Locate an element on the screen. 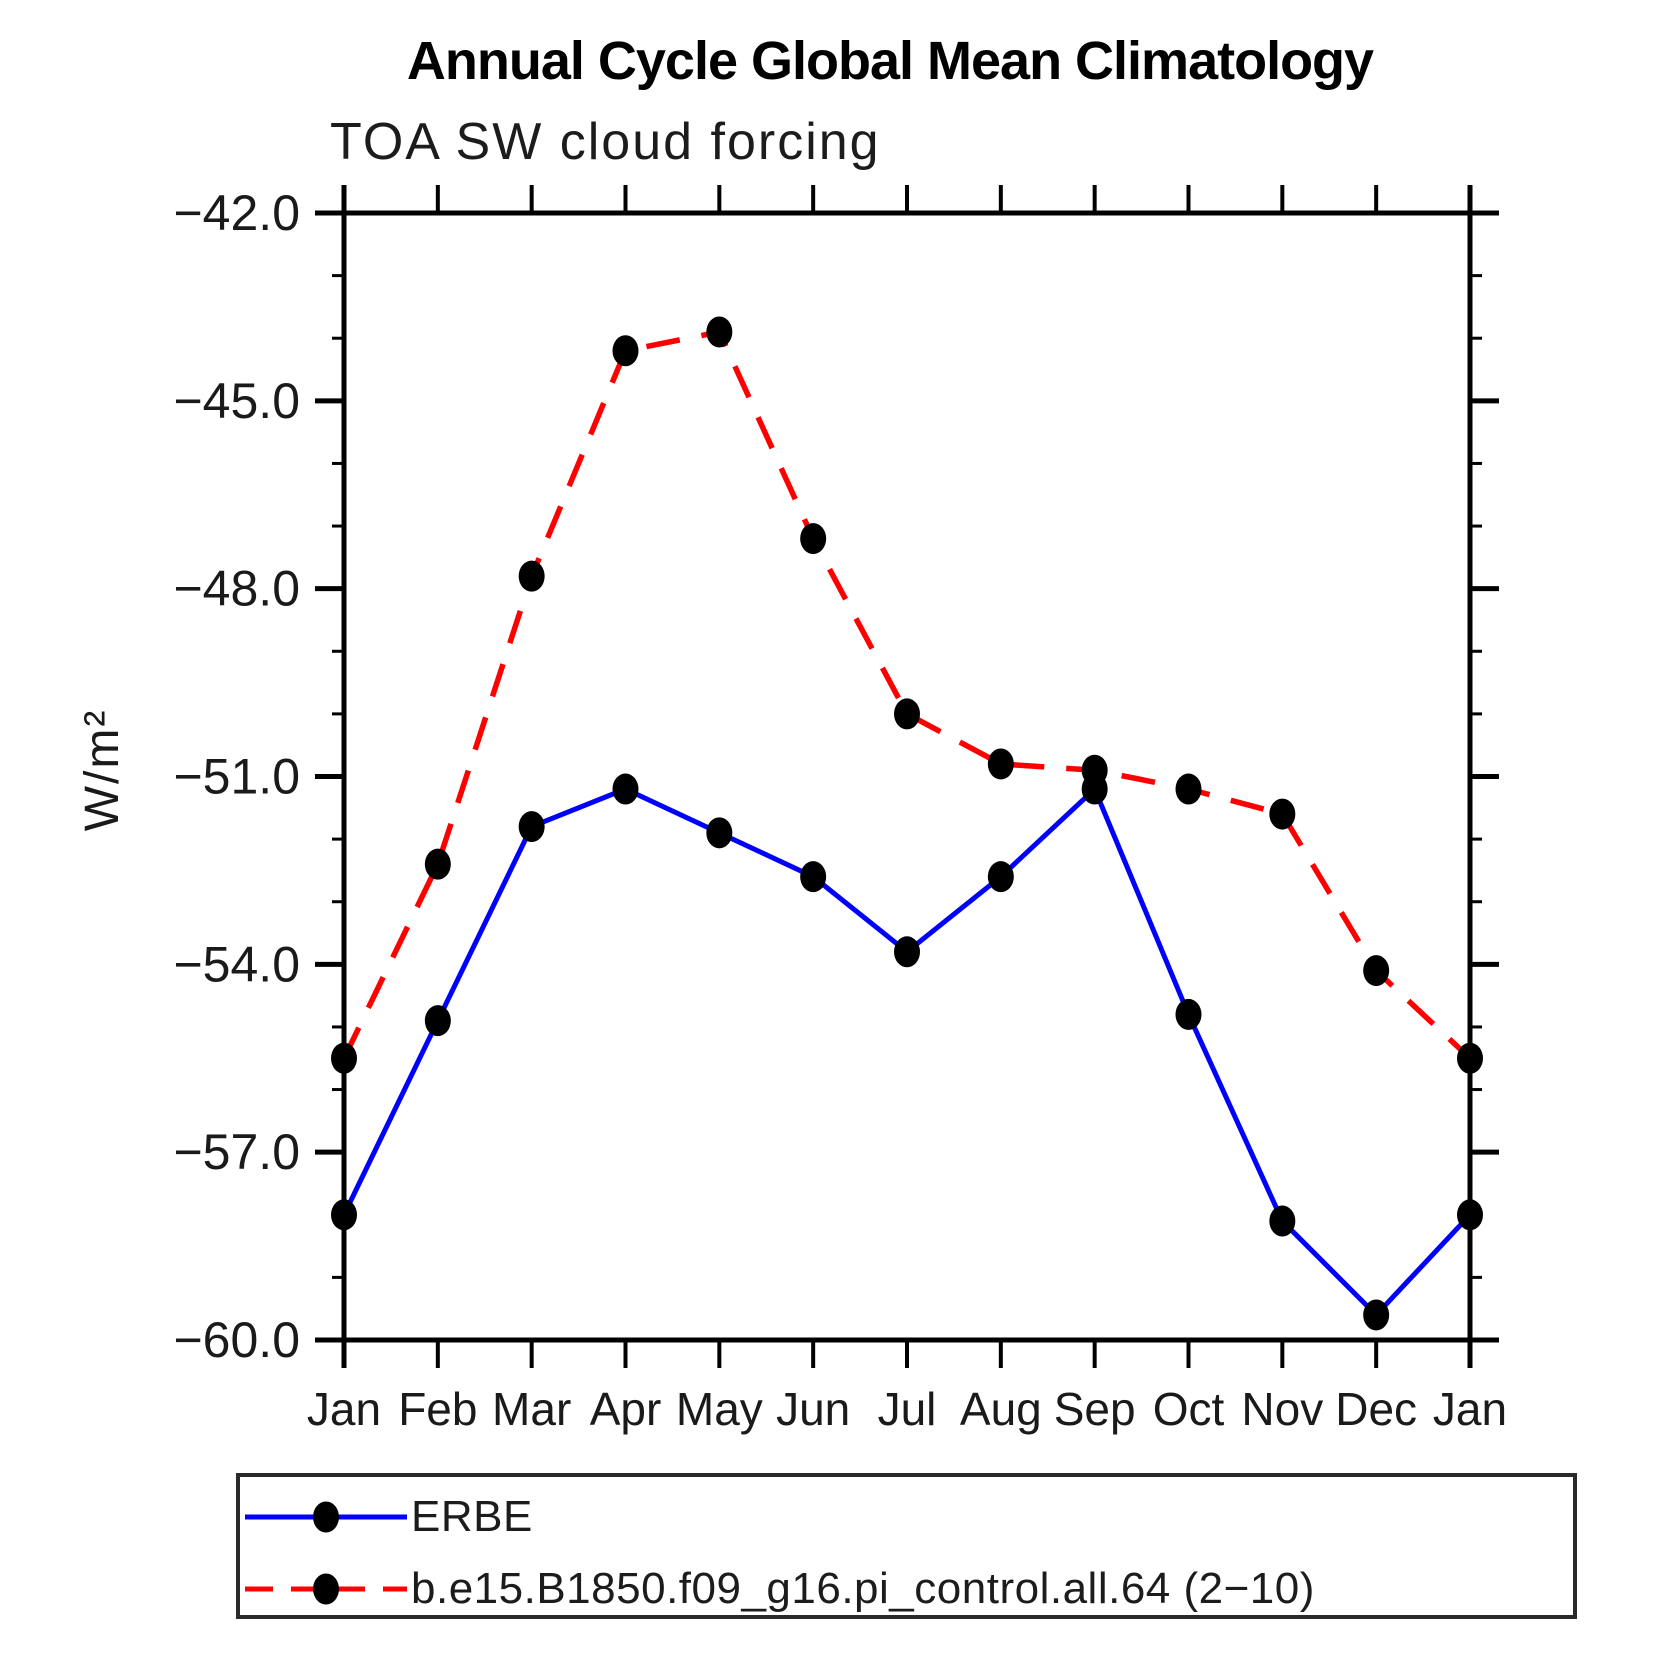 The image size is (1658, 1658). x-tick-label: Feb is located at coordinates (437, 1409).